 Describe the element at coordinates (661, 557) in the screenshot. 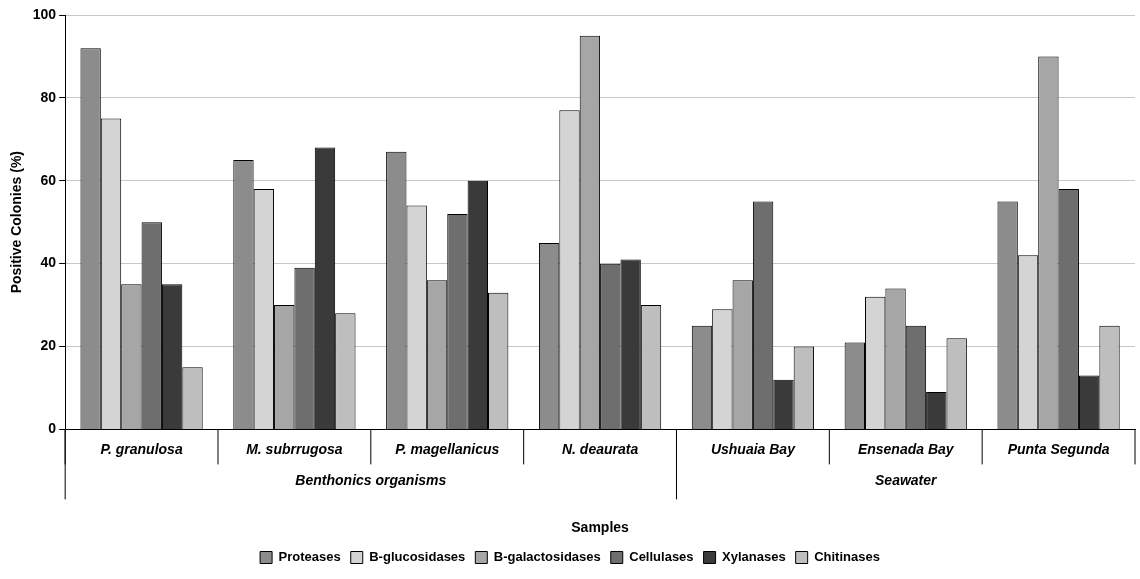

I see `legend-label: Cellulases` at that location.